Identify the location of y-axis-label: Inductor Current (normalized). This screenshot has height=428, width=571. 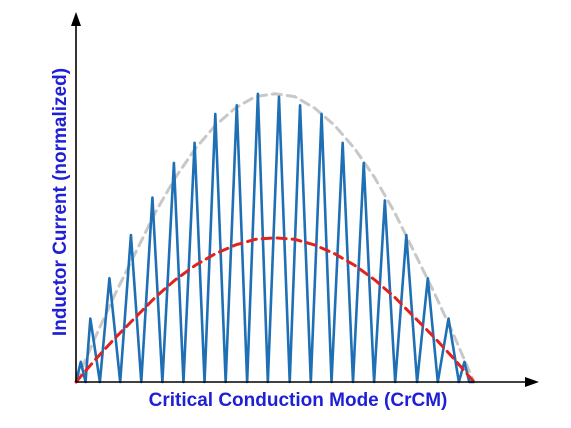
(60, 202).